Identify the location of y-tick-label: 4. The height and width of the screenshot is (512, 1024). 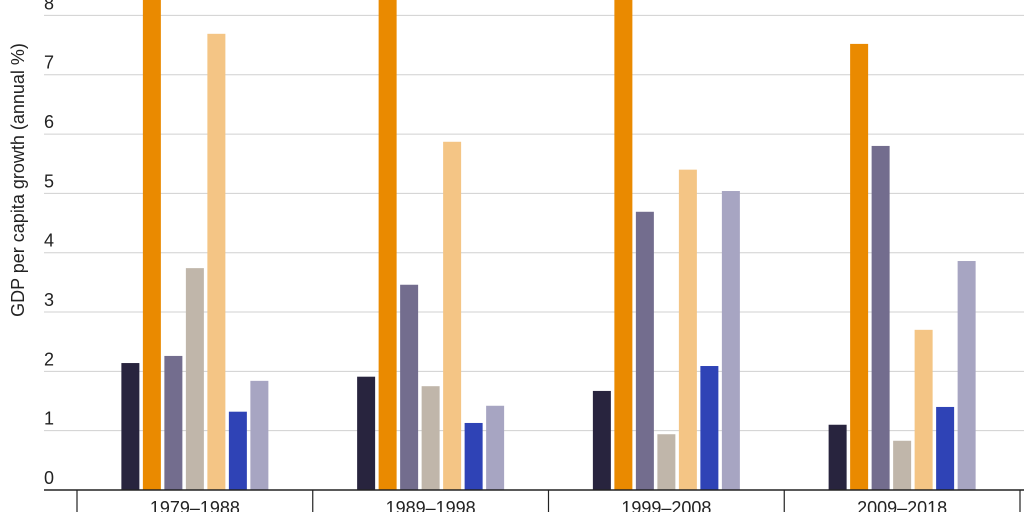
(49, 241).